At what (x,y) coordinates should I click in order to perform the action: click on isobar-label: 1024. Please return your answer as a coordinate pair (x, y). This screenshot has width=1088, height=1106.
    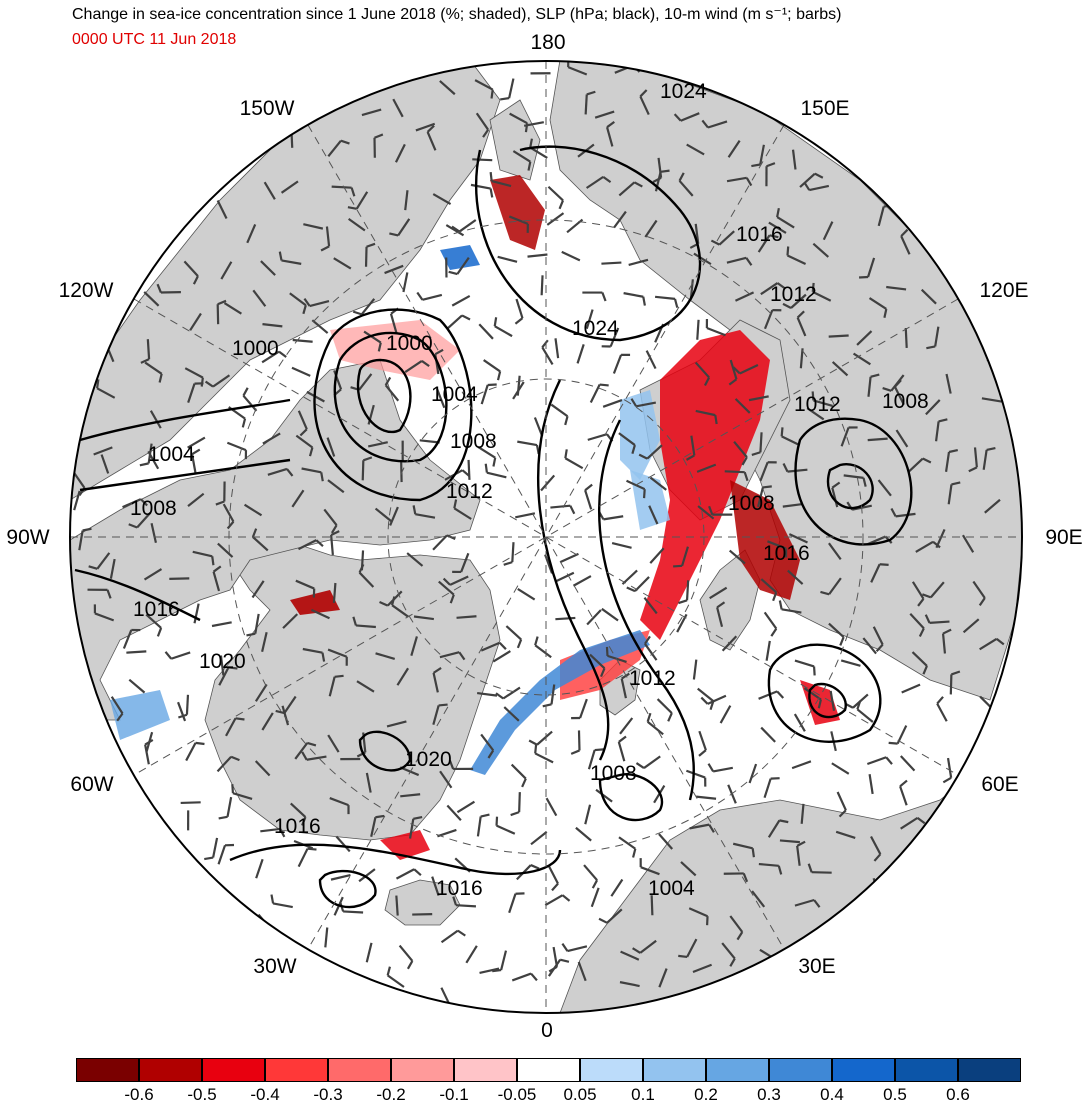
    Looking at the image, I should click on (595, 328).